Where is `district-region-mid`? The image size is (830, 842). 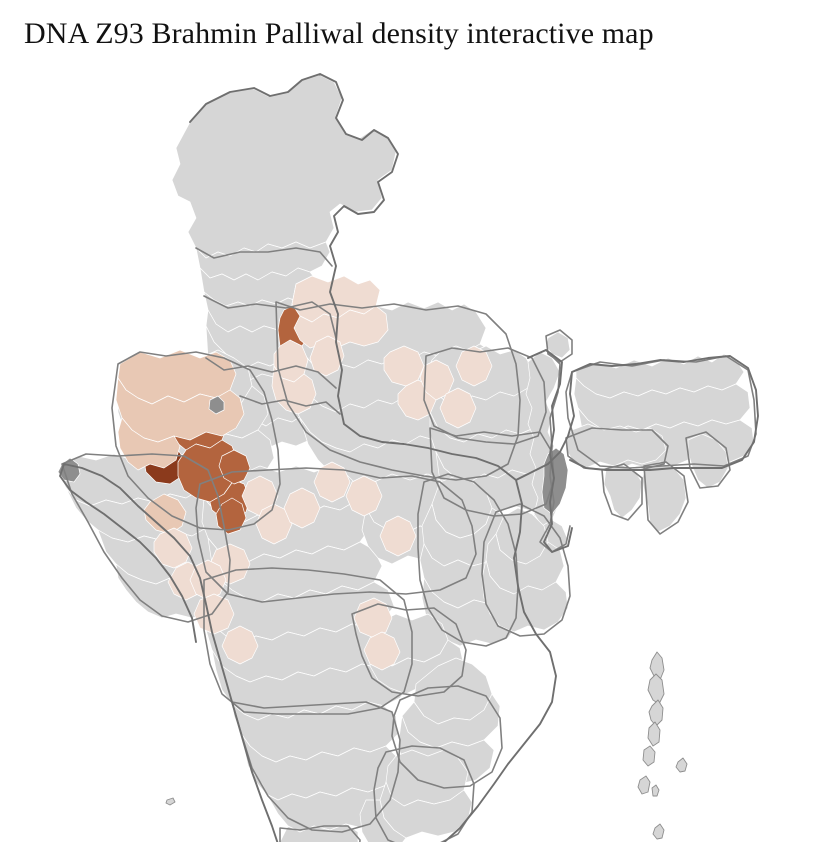 district-region-mid is located at coordinates (149, 444).